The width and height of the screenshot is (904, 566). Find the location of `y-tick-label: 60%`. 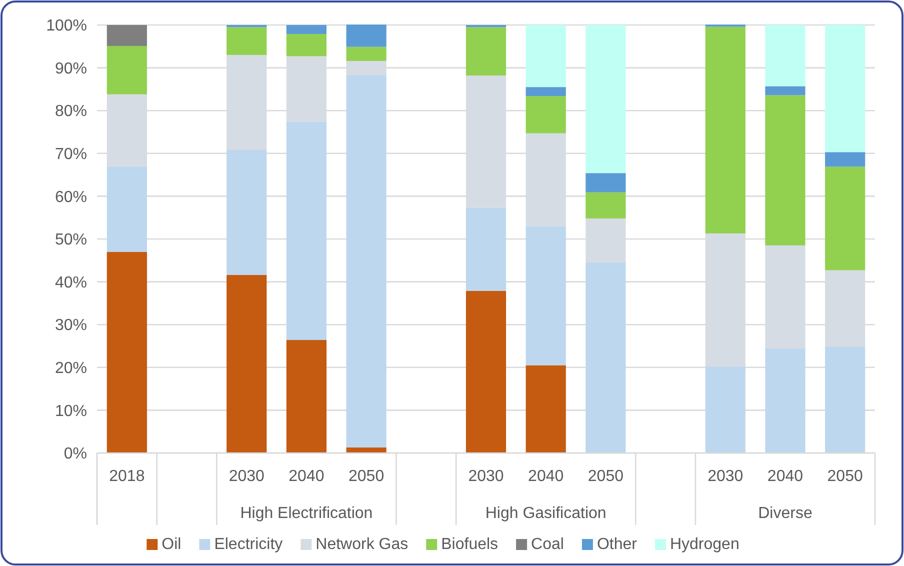

y-tick-label: 60% is located at coordinates (70, 197).